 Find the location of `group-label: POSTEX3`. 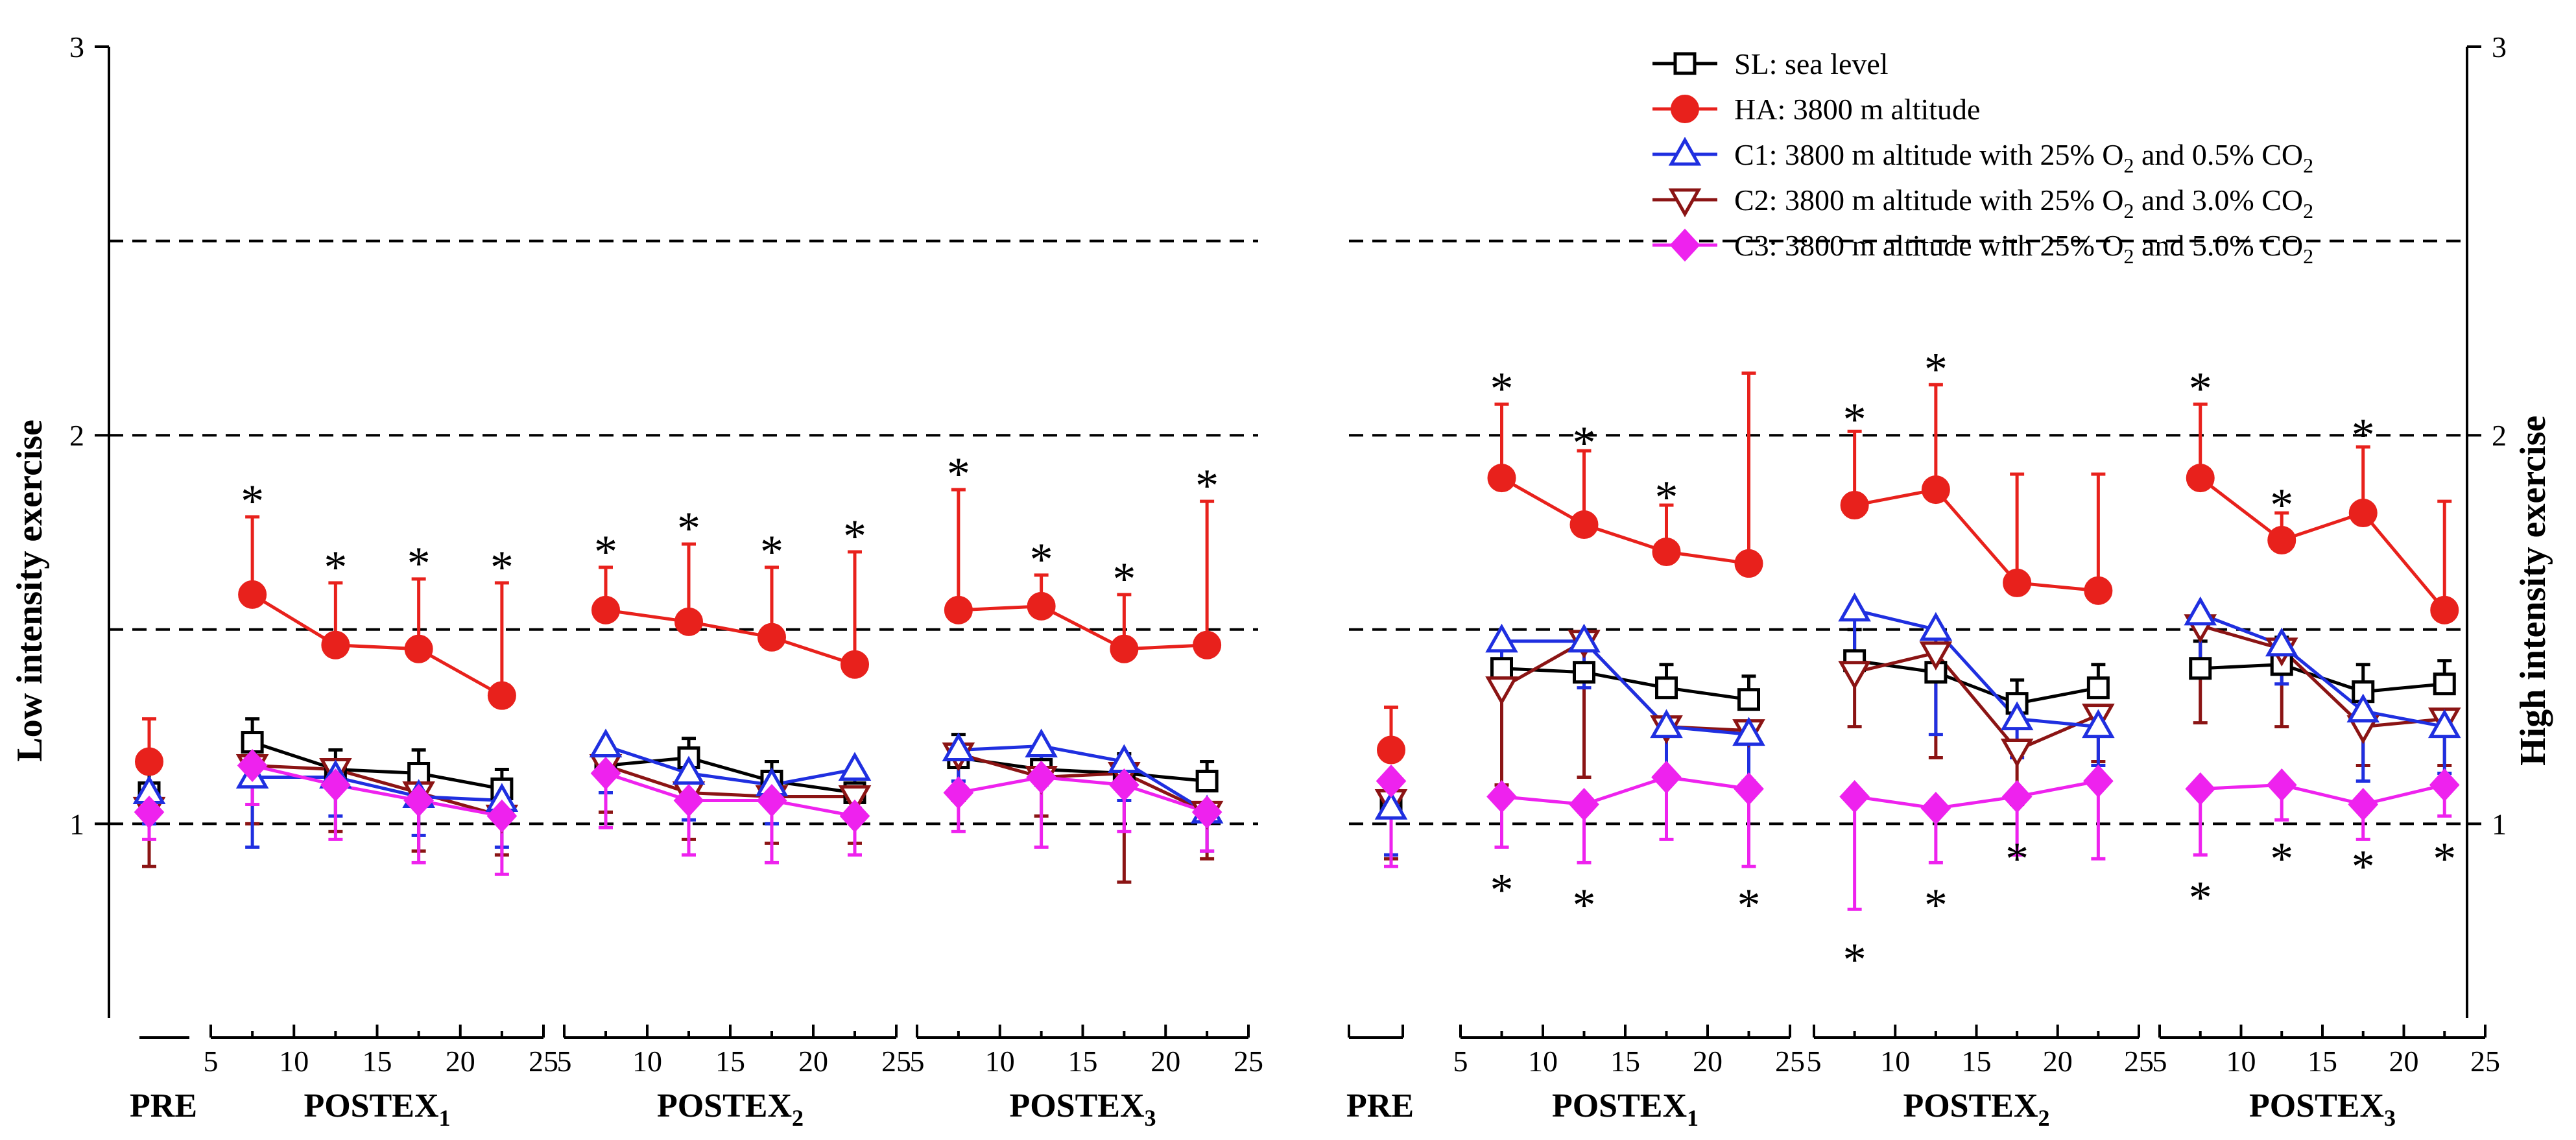

group-label: POSTEX3 is located at coordinates (1082, 1109).